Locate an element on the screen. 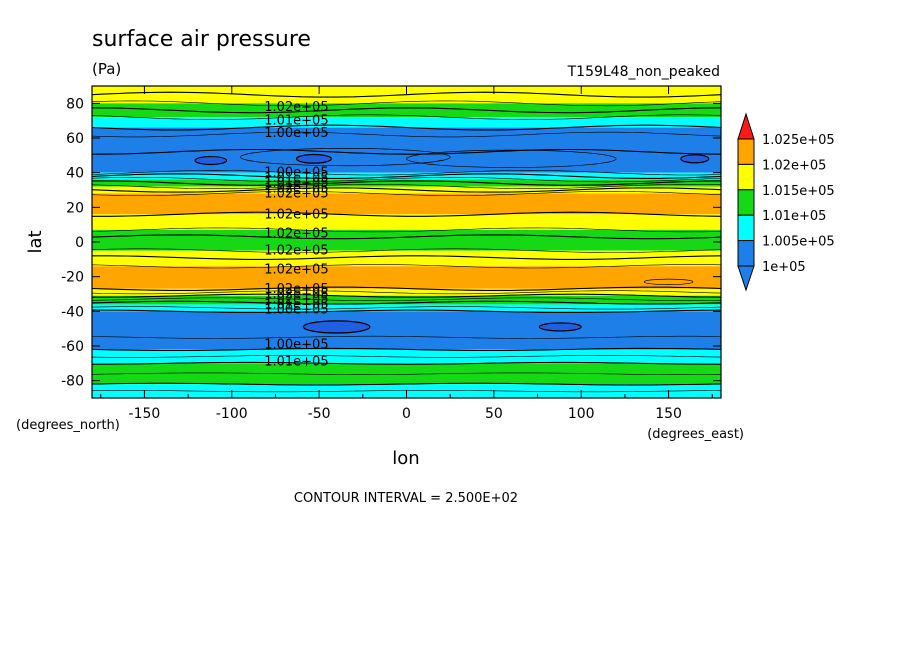  contour-label-6: 1.02e+05 is located at coordinates (296, 188).